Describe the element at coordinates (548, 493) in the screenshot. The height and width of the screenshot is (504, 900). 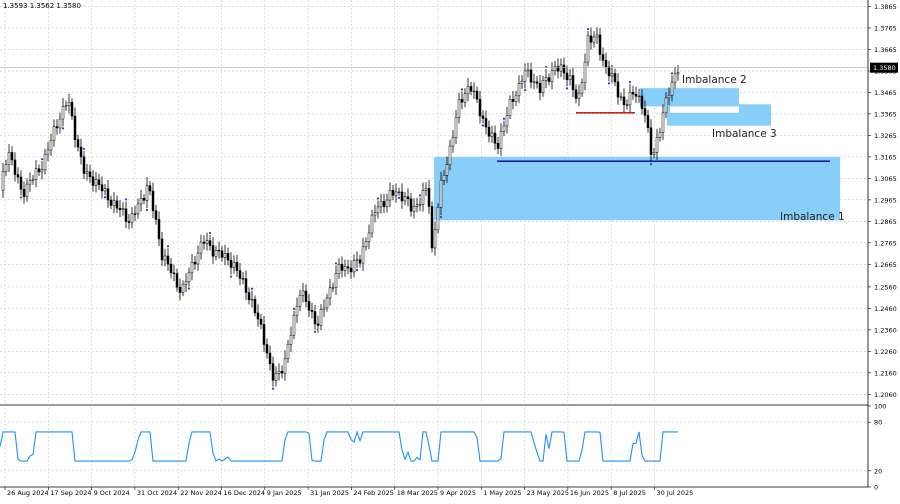
I see `time-tick-label: 23 May 2025` at that location.